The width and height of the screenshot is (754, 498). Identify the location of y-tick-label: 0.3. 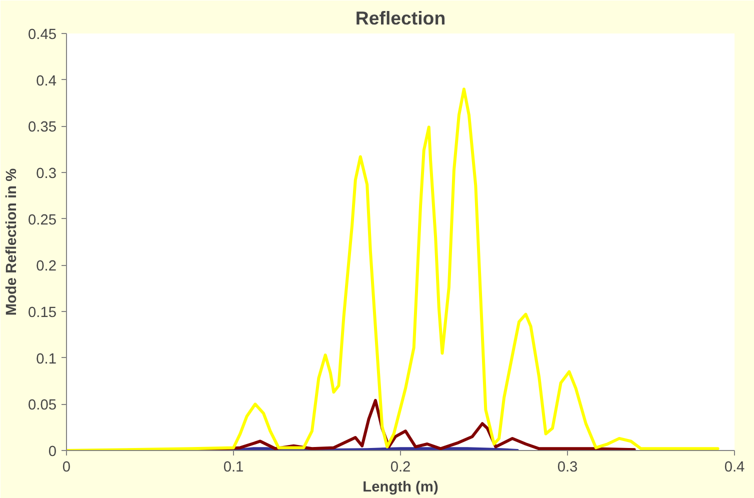
(46, 174).